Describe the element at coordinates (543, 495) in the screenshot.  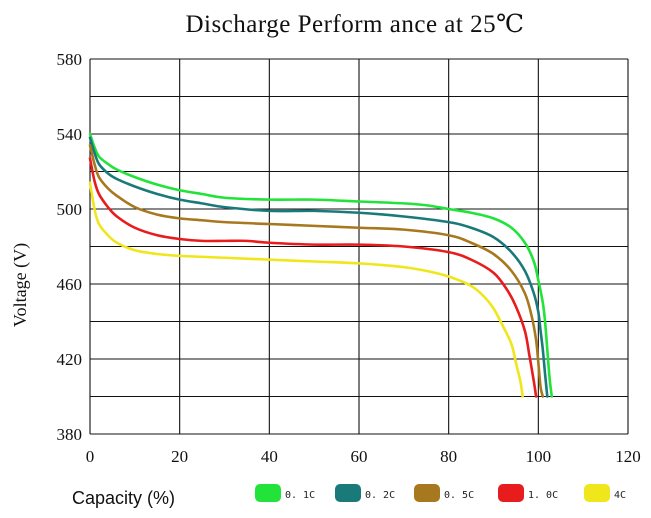
I see `legend-label: 1. 0C` at that location.